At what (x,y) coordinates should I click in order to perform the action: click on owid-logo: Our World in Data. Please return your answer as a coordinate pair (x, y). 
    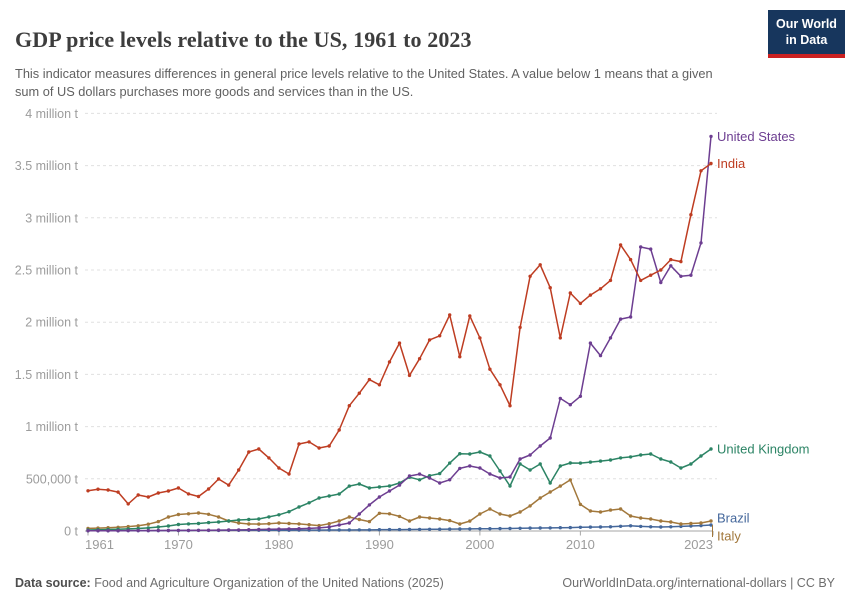
    Looking at the image, I should click on (806, 34).